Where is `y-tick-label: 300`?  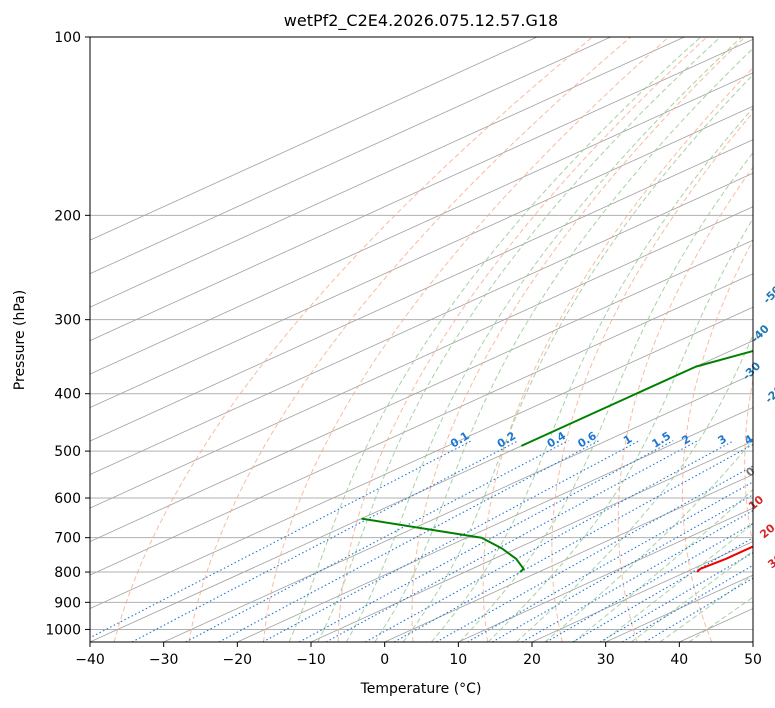 y-tick-label: 300 is located at coordinates (67, 321).